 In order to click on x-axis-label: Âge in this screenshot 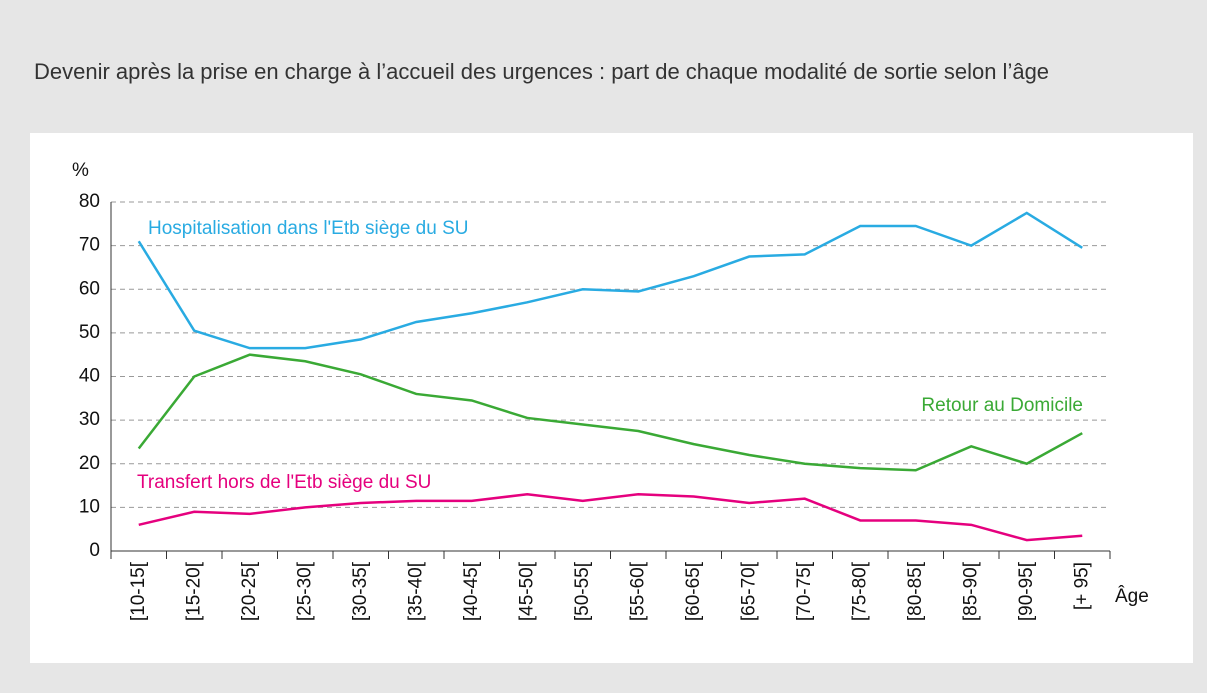, I will do `click(1132, 596)`.